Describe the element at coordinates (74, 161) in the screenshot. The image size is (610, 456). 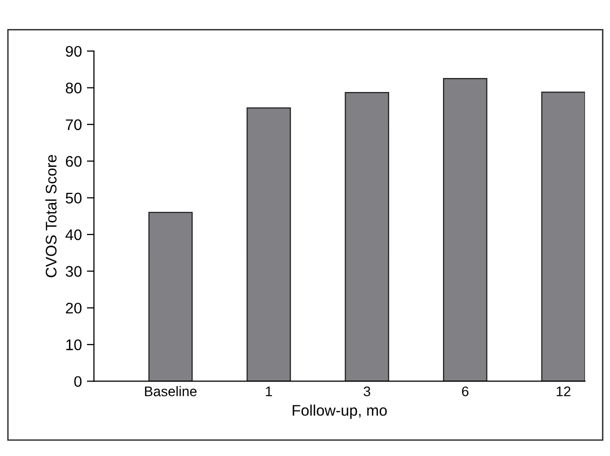
I see `y-tick-label: 60` at that location.